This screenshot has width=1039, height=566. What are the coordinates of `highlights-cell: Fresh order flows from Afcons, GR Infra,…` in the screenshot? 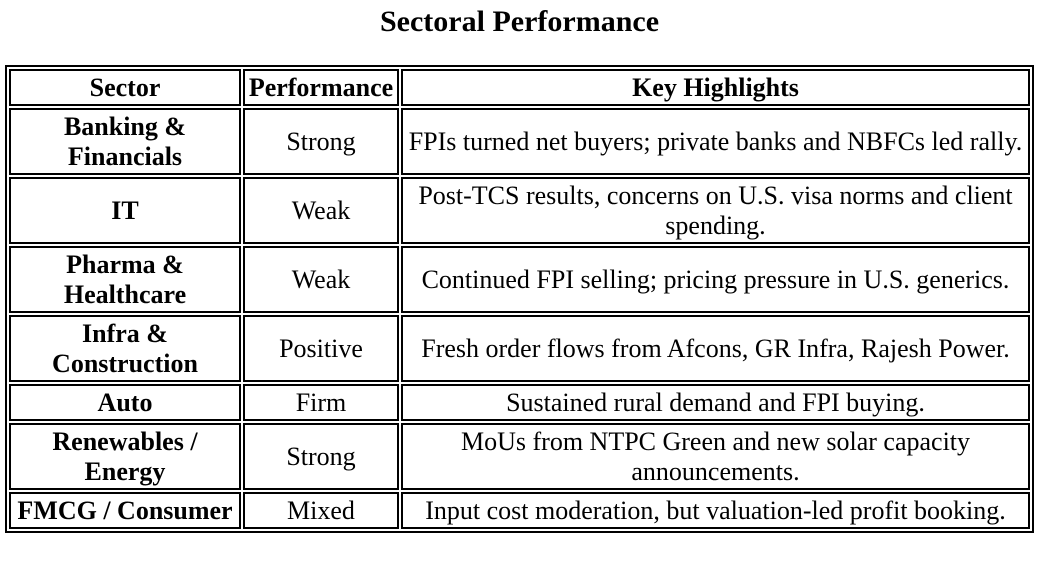 It's located at (715, 348).